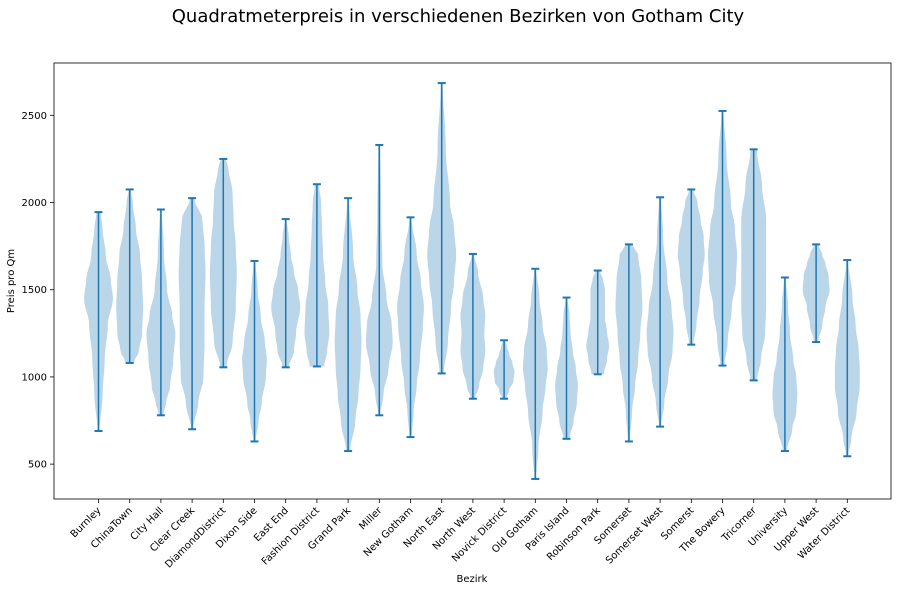  I want to click on violin-somerst, so click(691, 267).